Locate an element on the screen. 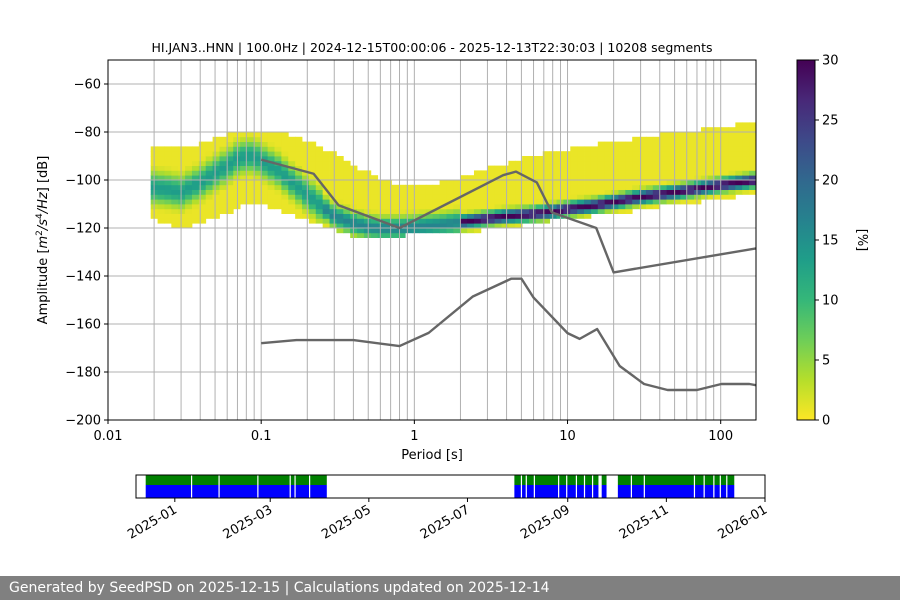 The width and height of the screenshot is (900, 600). availability-gap is located at coordinates (584, 486).